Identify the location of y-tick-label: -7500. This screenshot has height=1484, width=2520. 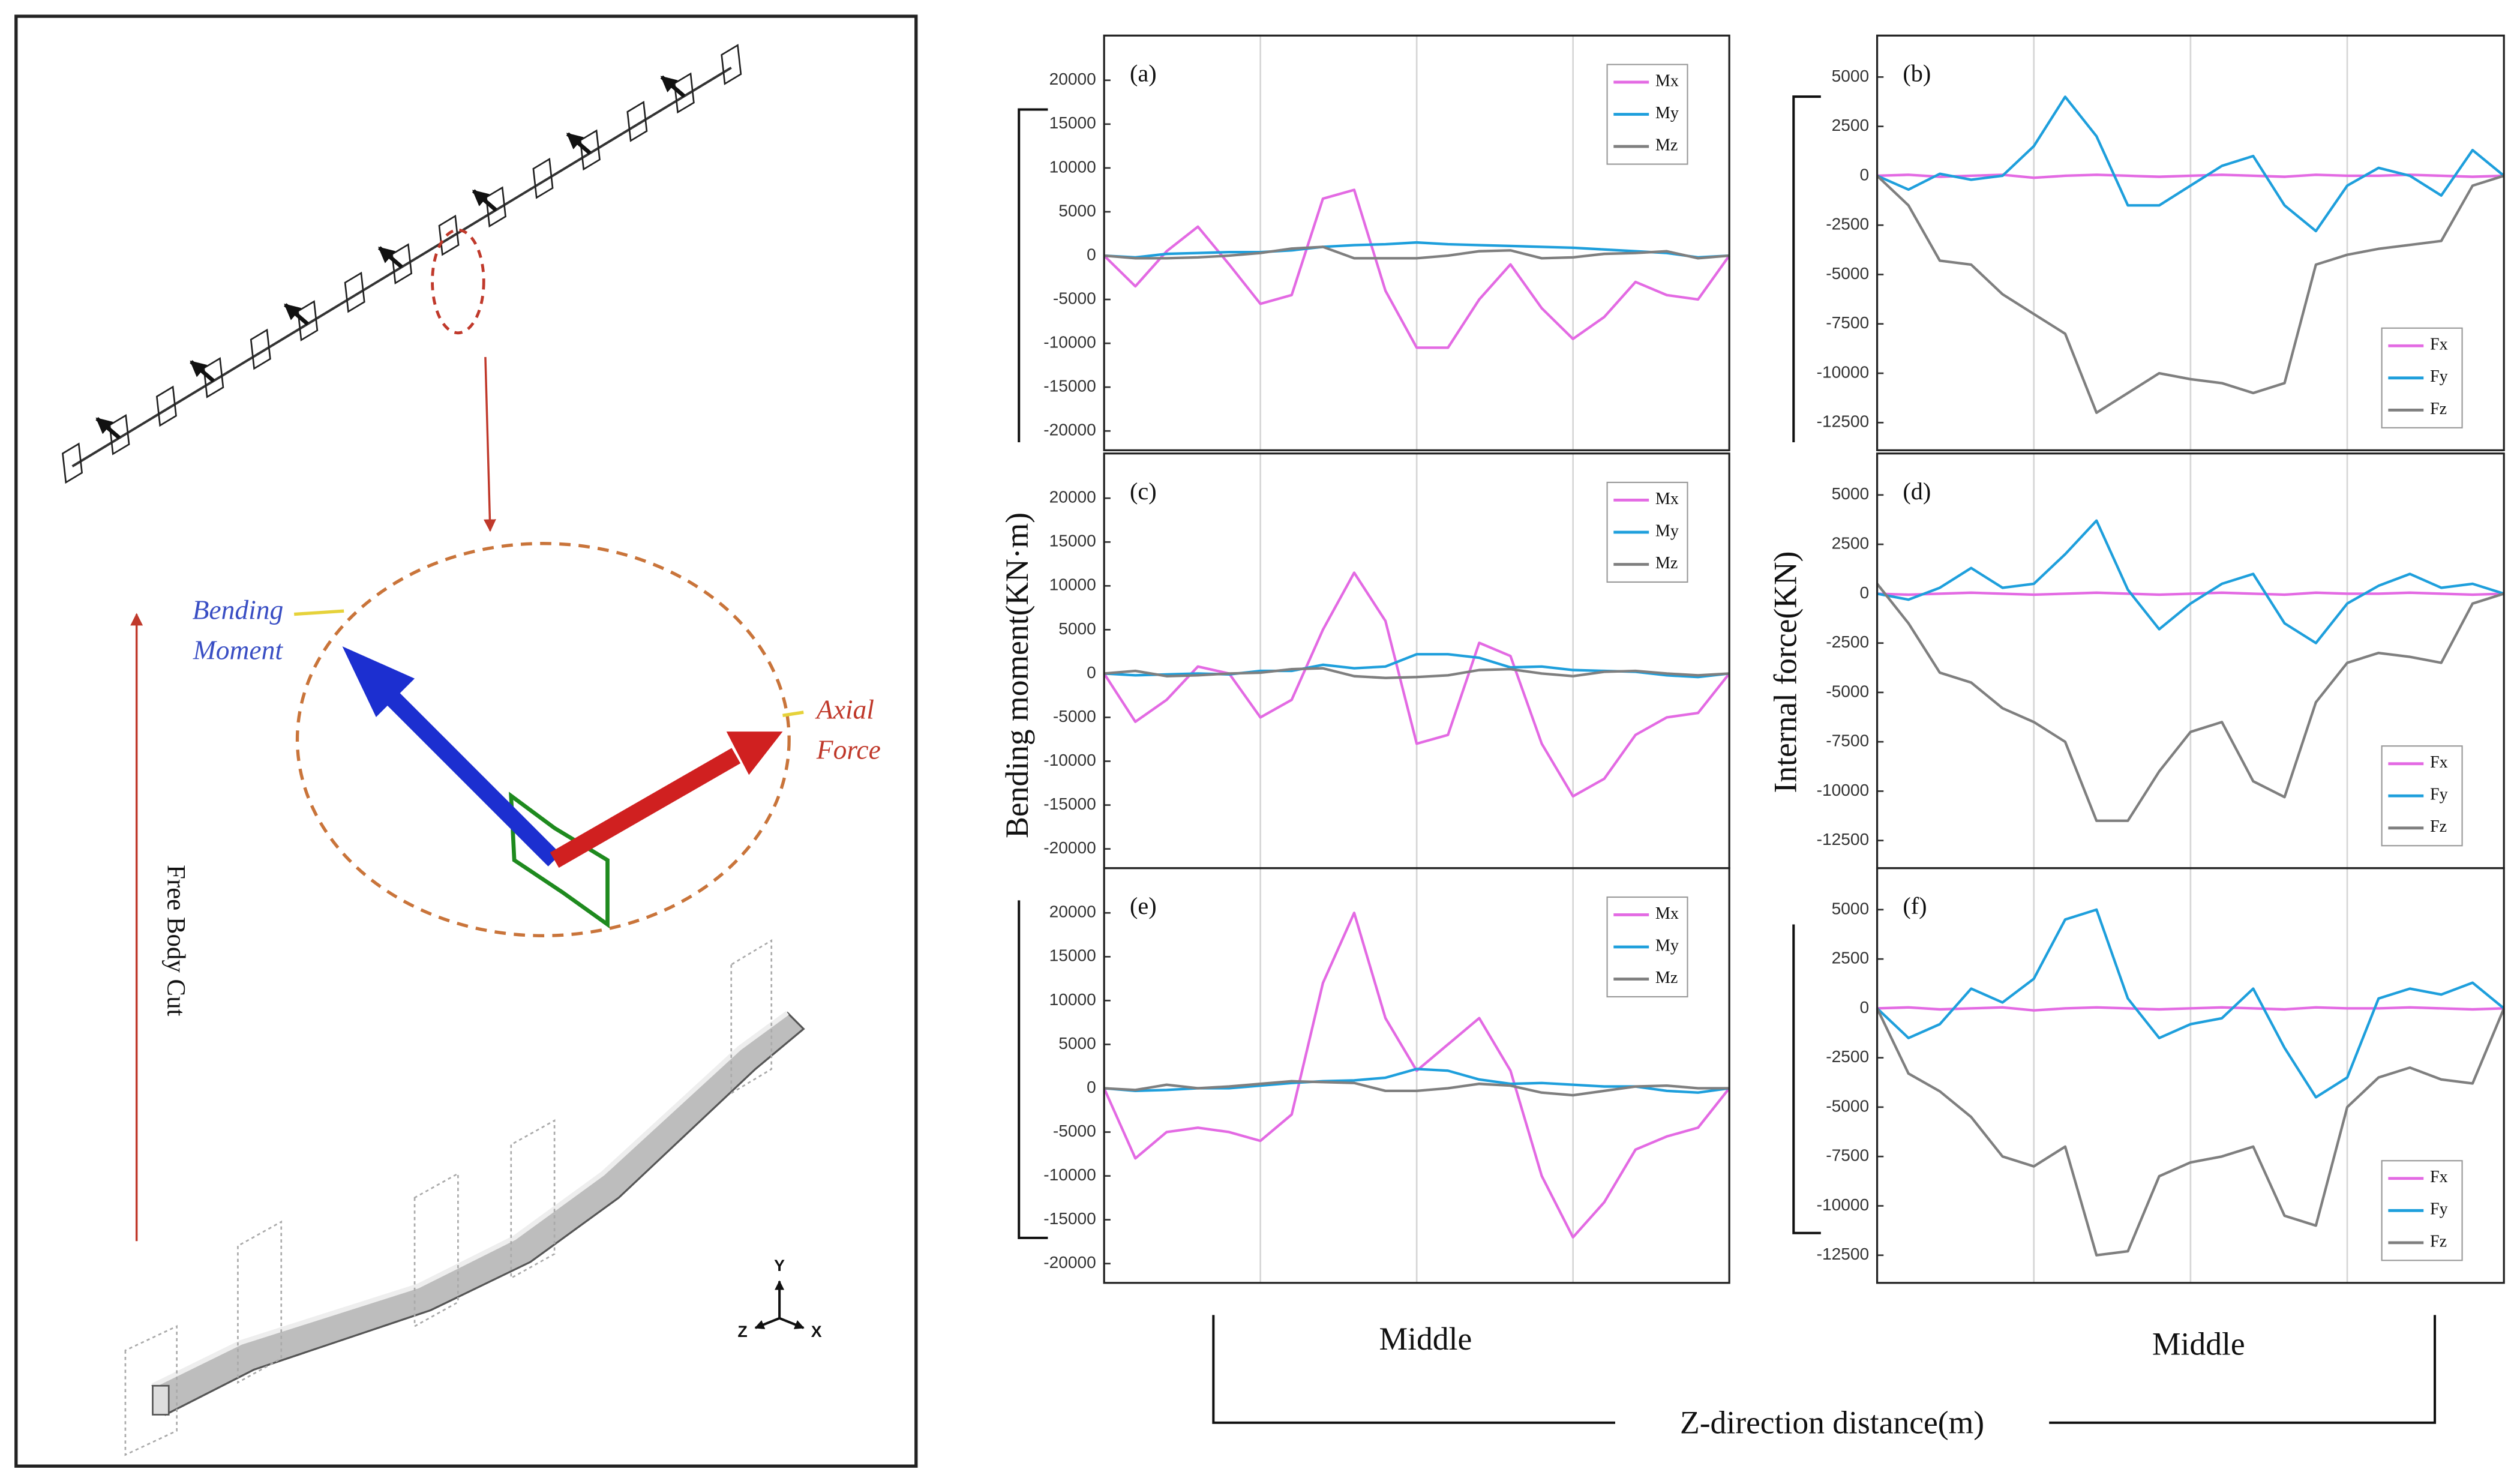
(1847, 740).